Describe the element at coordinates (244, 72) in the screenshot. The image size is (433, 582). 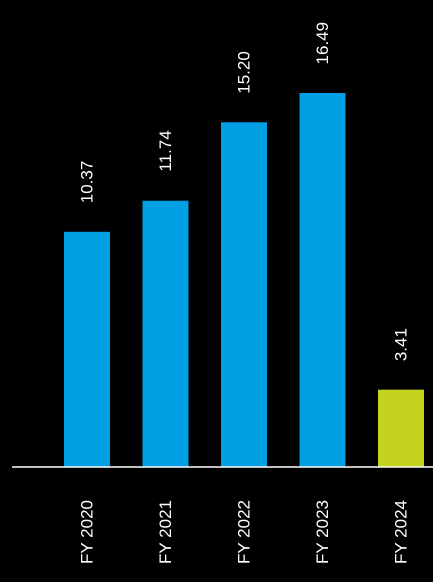
I see `value-label-fy-2022: 15.20` at that location.